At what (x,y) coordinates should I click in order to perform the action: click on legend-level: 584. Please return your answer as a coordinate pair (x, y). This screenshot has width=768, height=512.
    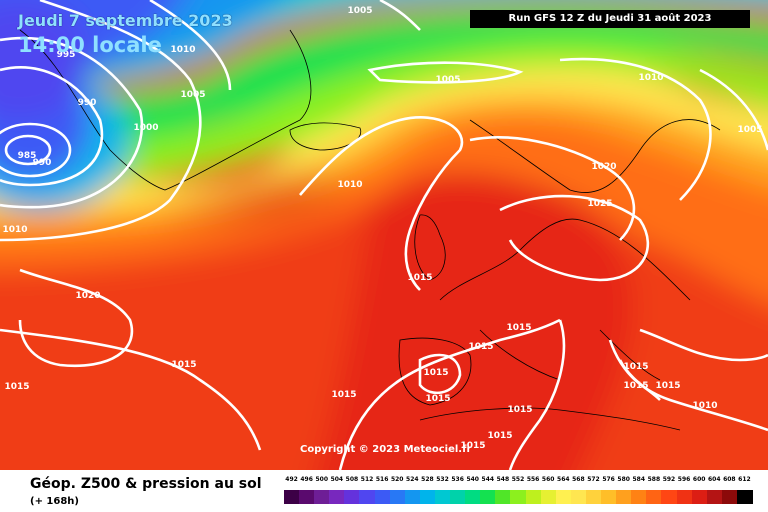
    Looking at the image, I should click on (639, 479).